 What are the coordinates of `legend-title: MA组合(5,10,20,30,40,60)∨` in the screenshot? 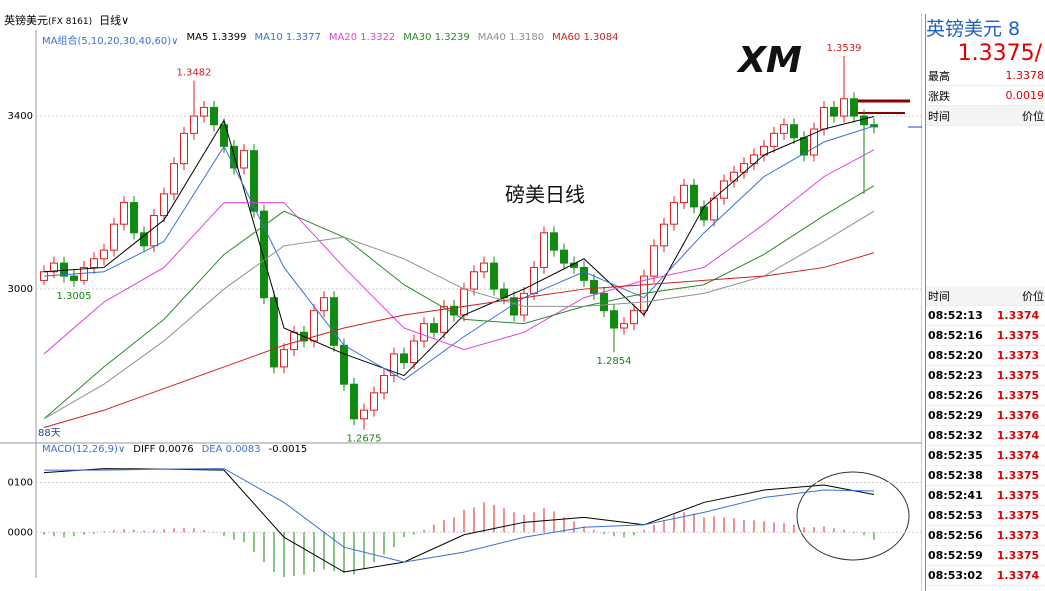 It's located at (110, 41).